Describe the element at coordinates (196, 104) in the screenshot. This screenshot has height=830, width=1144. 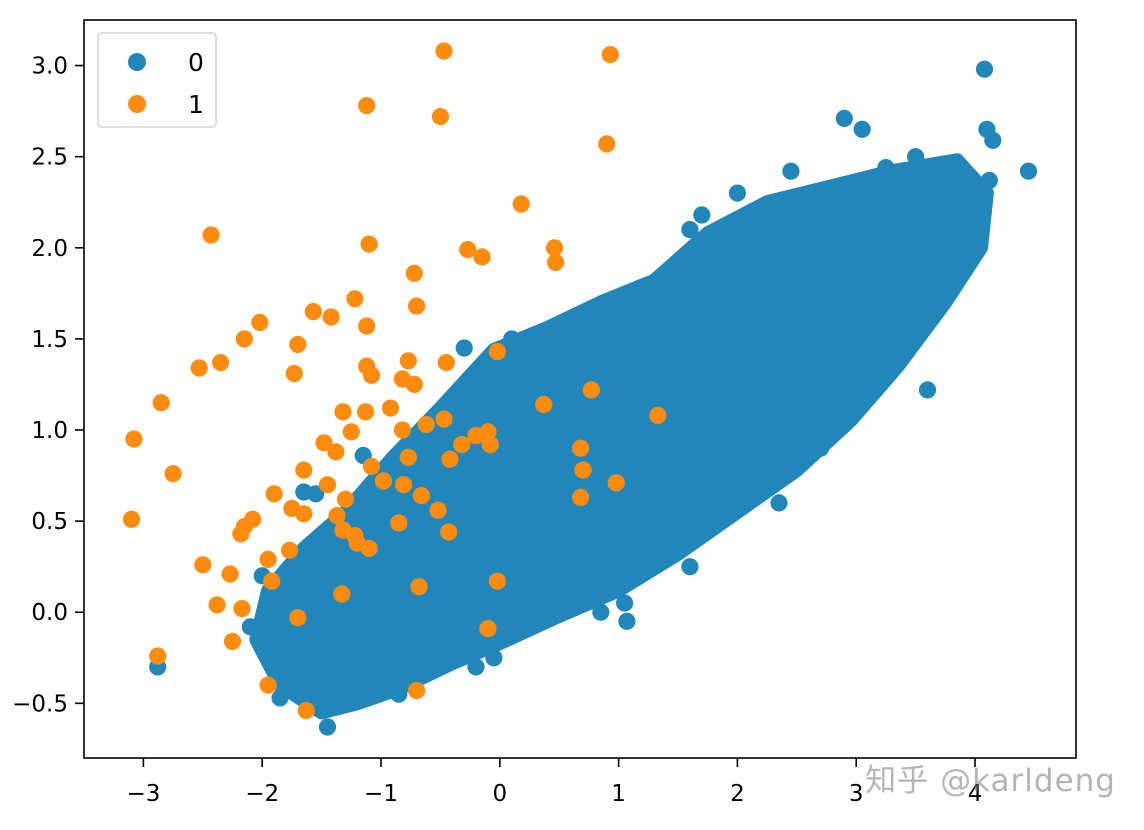
I see `legend-label-1: 1` at that location.